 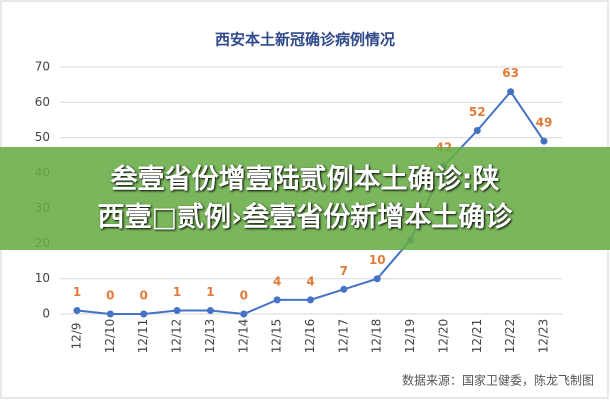 I want to click on y-tick-label: 50, so click(x=42, y=137).